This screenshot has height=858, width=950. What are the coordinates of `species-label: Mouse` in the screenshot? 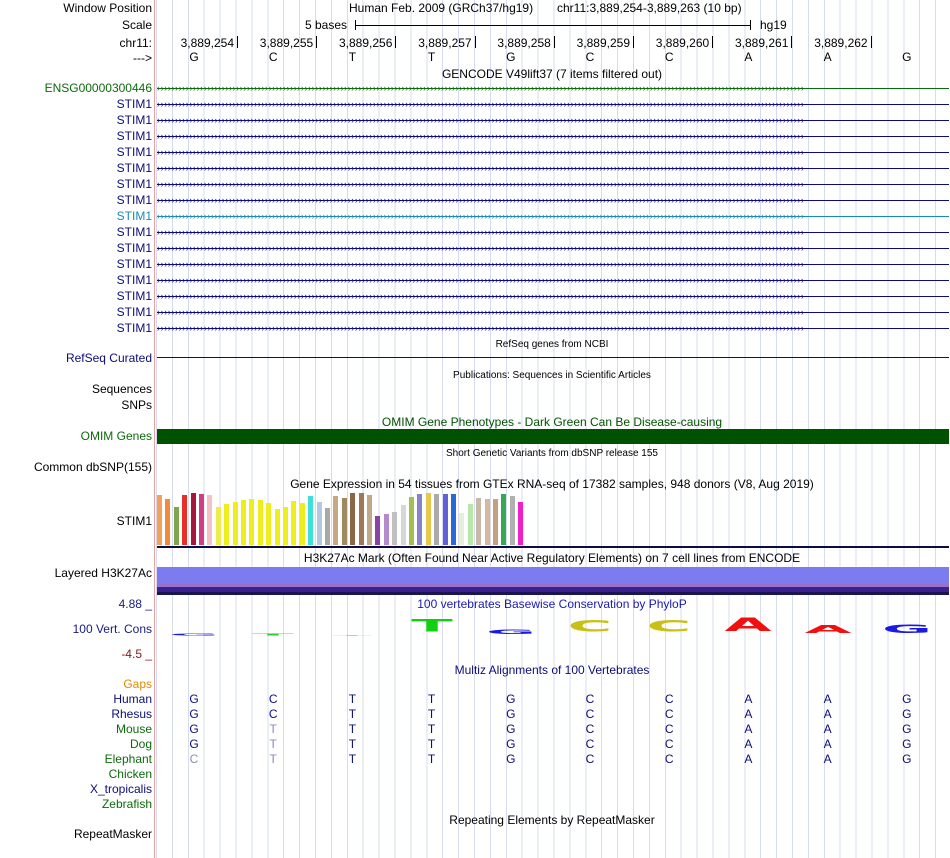 It's located at (133, 729).